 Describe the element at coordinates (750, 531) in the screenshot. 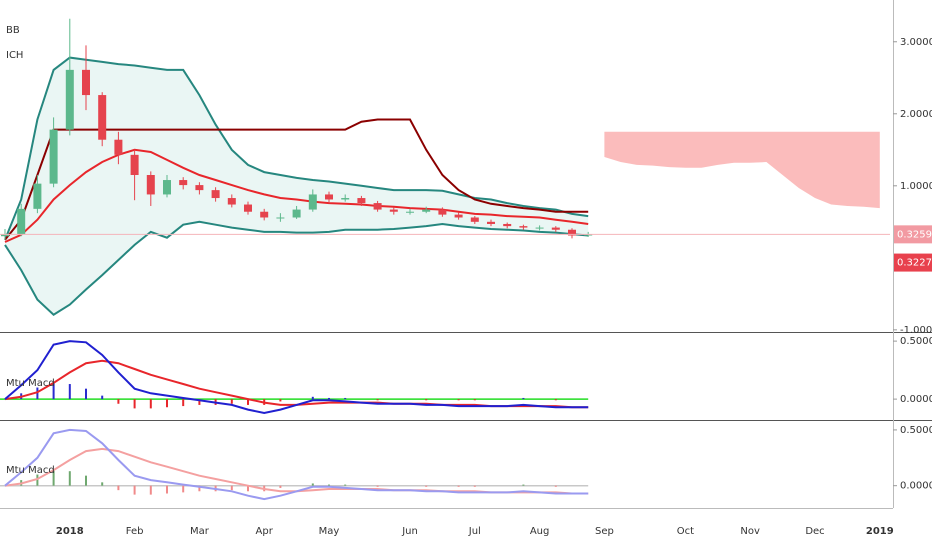

I see `x-tick-label: Nov` at that location.